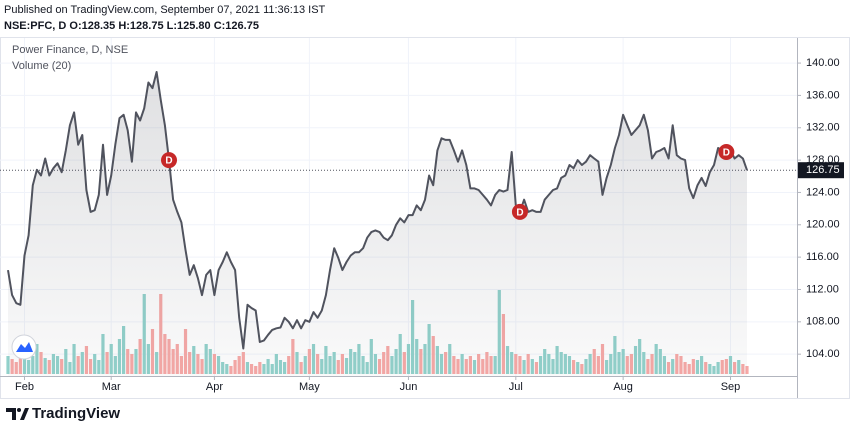 The image size is (850, 435). I want to click on y-tick-label: 104.00, so click(823, 354).